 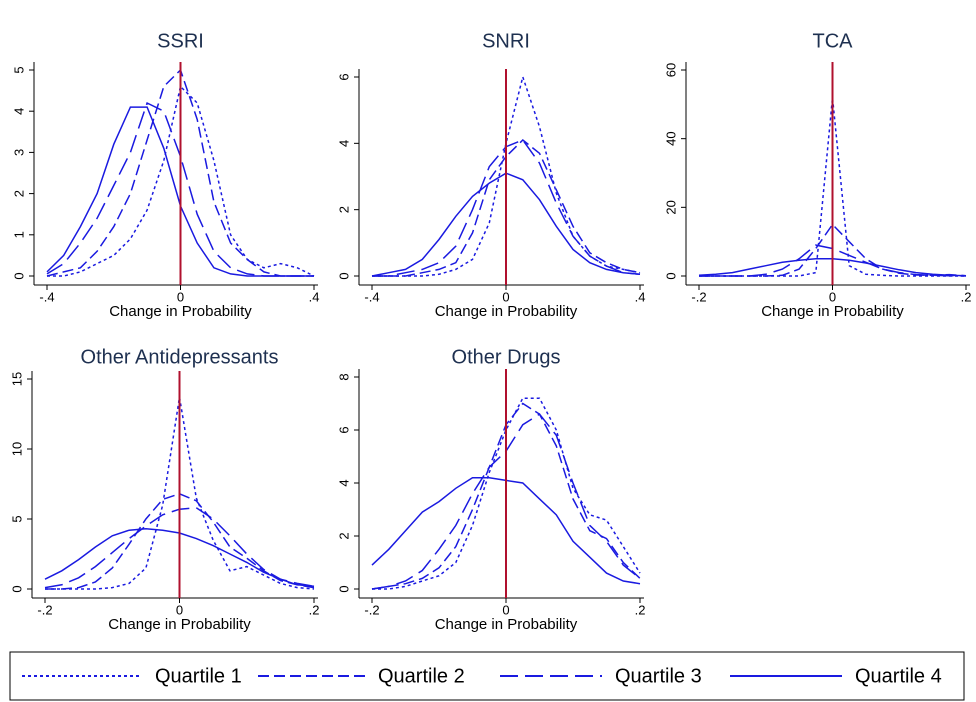 I want to click on legend-box, so click(x=487, y=676).